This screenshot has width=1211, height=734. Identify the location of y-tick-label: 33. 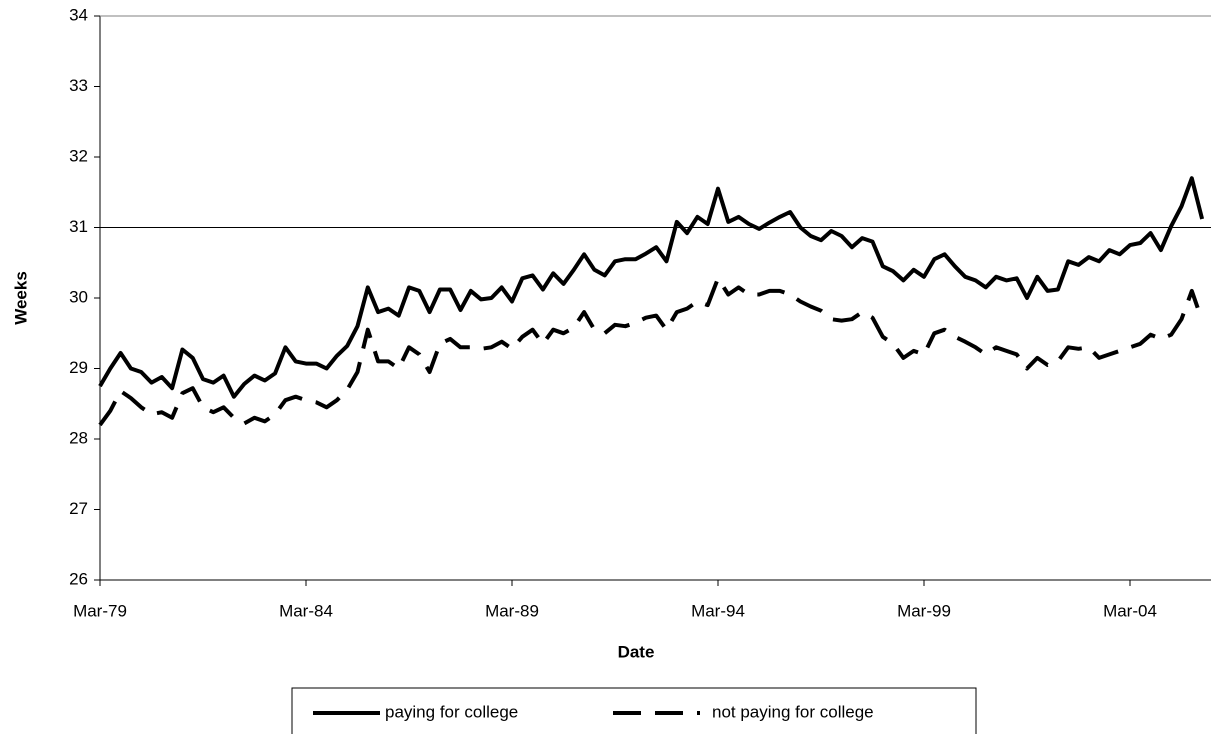
(78, 85).